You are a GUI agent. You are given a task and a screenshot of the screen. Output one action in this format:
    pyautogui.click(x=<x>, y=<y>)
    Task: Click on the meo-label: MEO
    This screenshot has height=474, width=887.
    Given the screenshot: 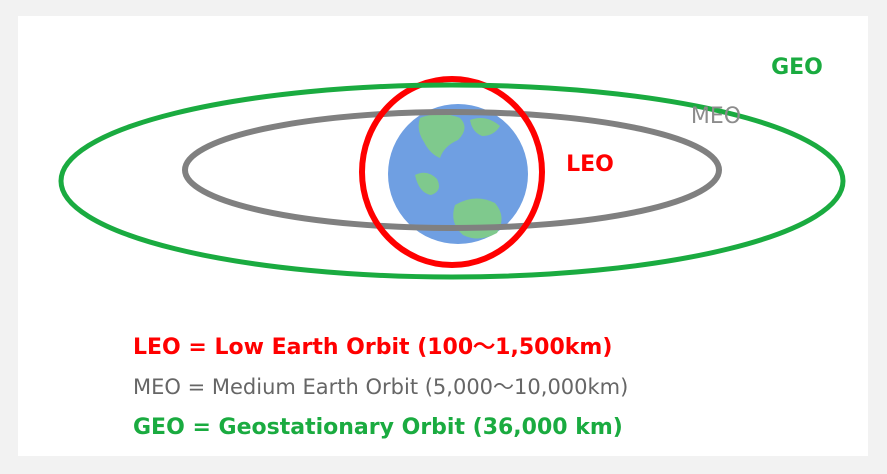 What is the action you would take?
    pyautogui.click(x=716, y=116)
    